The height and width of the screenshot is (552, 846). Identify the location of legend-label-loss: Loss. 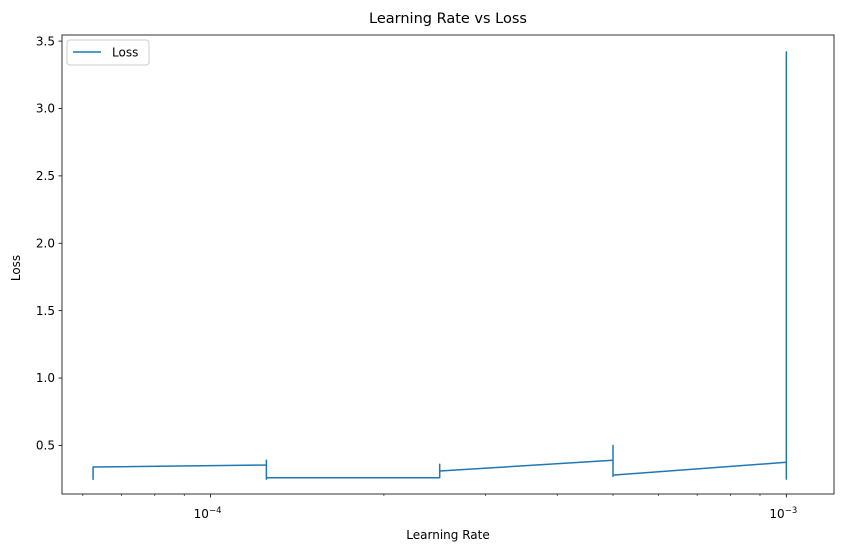
(125, 53).